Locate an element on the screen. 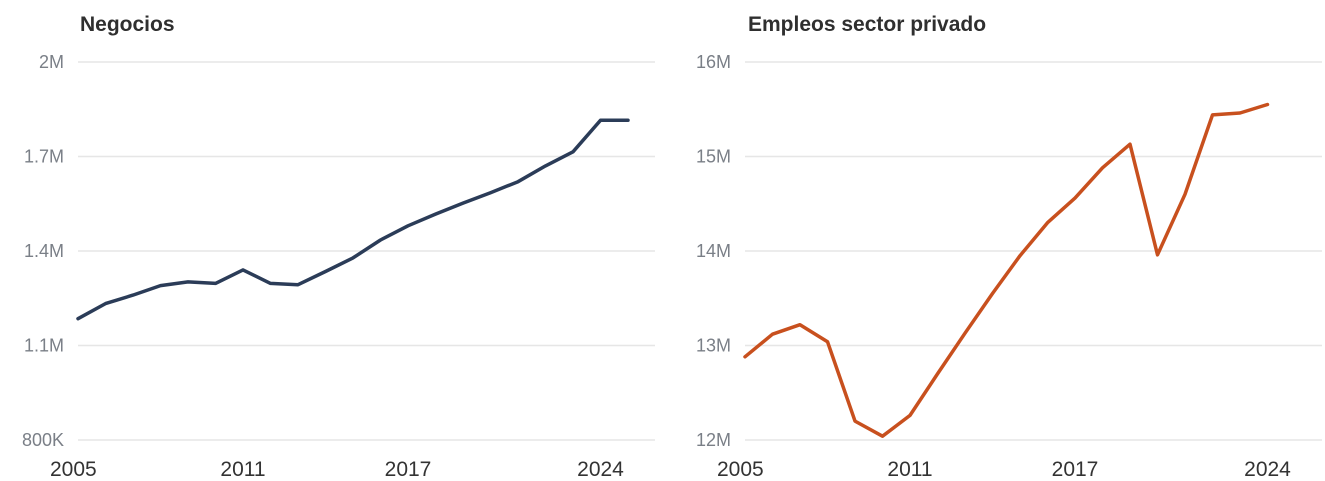 This screenshot has width=1325, height=481. y-tick-label: 12M is located at coordinates (713, 440).